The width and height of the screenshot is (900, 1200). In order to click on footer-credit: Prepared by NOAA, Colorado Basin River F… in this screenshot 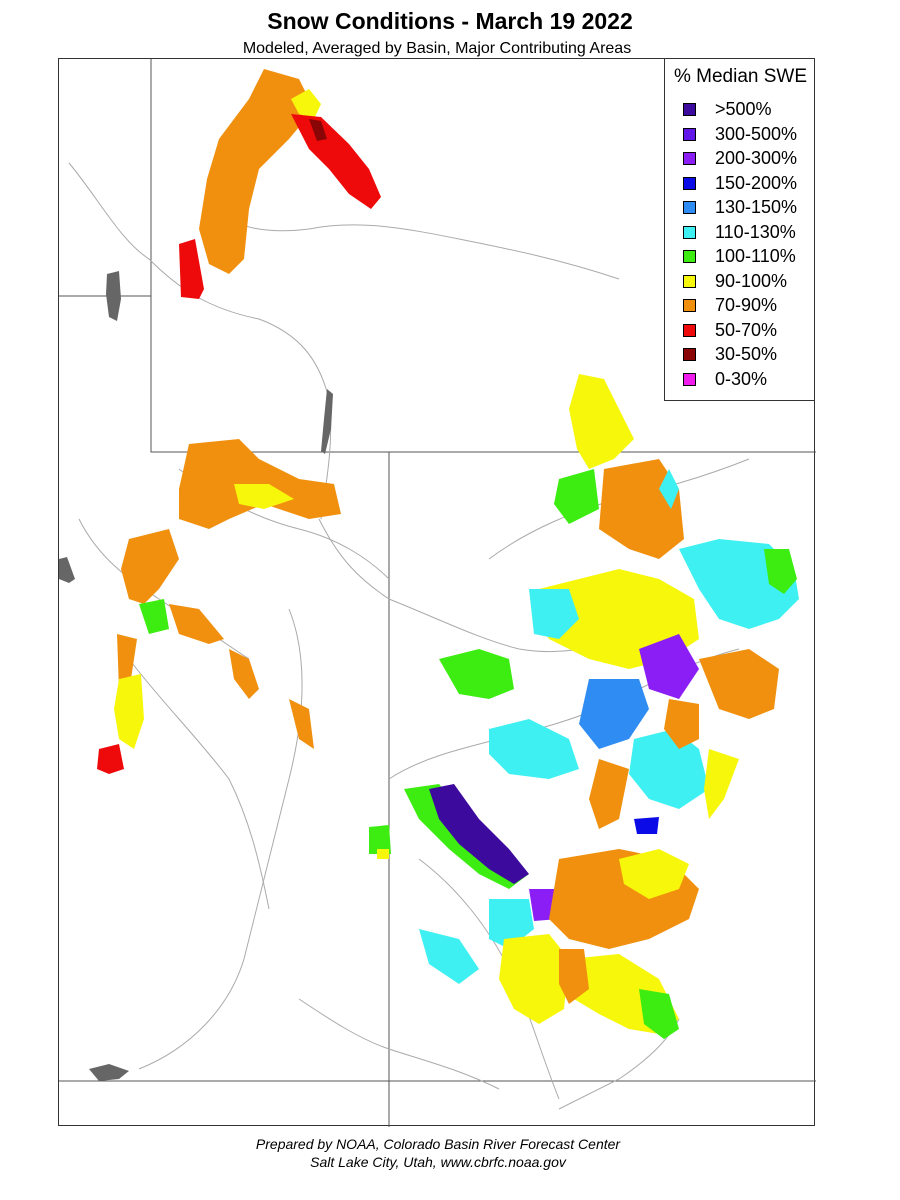, I will do `click(438, 1144)`.